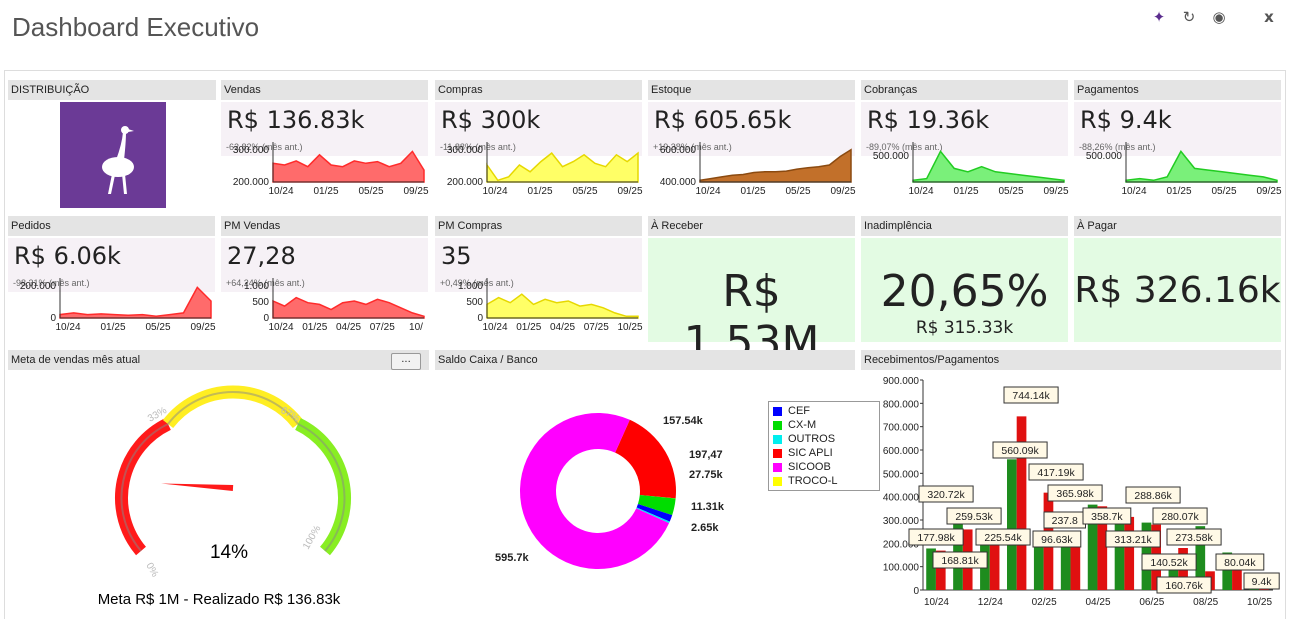 This screenshot has width=1291, height=619. Describe the element at coordinates (751, 292) in the screenshot. I see `card-a-receber: À Receber R$ 1.53M` at that location.